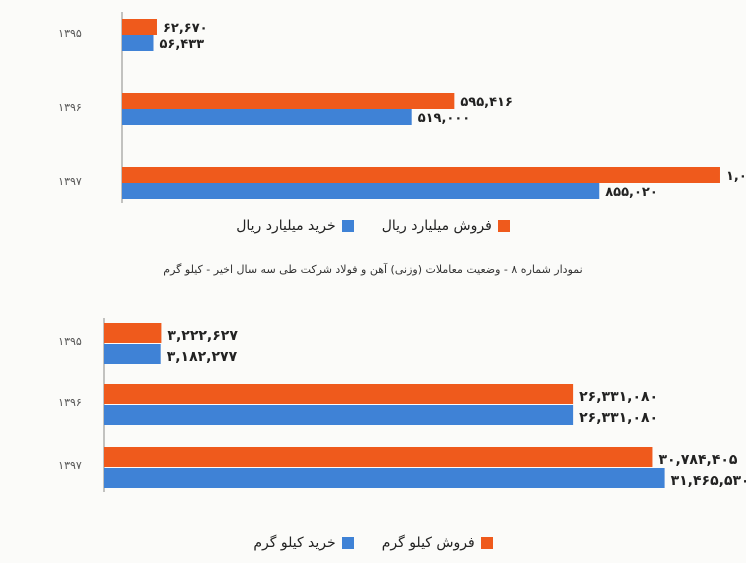 The image size is (746, 563). I want to click on legend-label-purchase: خرید میلیارد ریال, so click(286, 226).